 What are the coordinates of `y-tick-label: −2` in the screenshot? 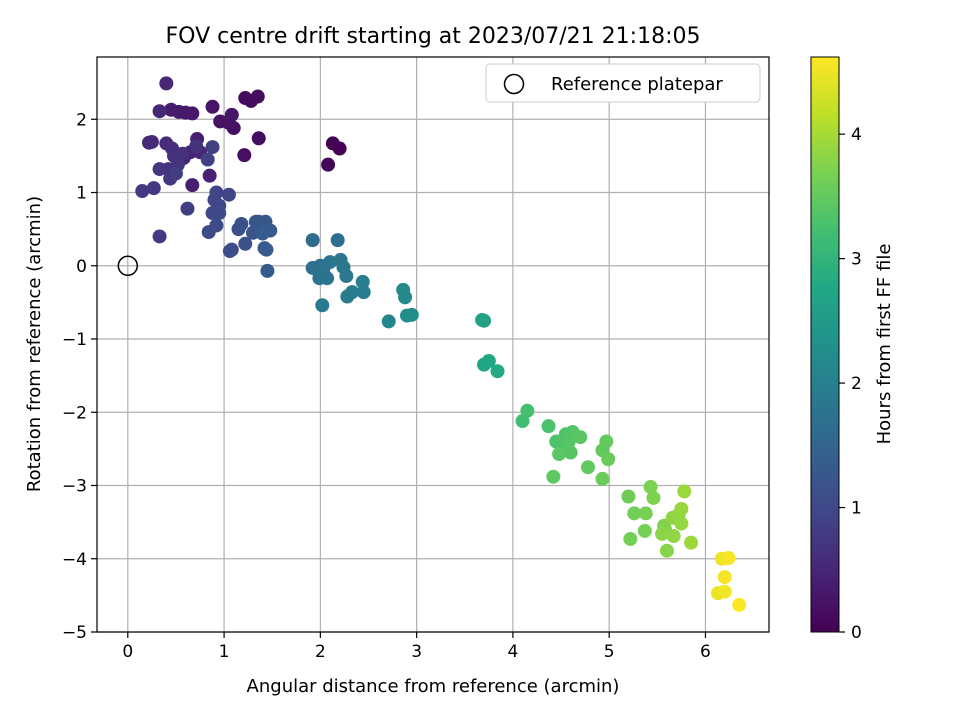 It's located at (74, 413).